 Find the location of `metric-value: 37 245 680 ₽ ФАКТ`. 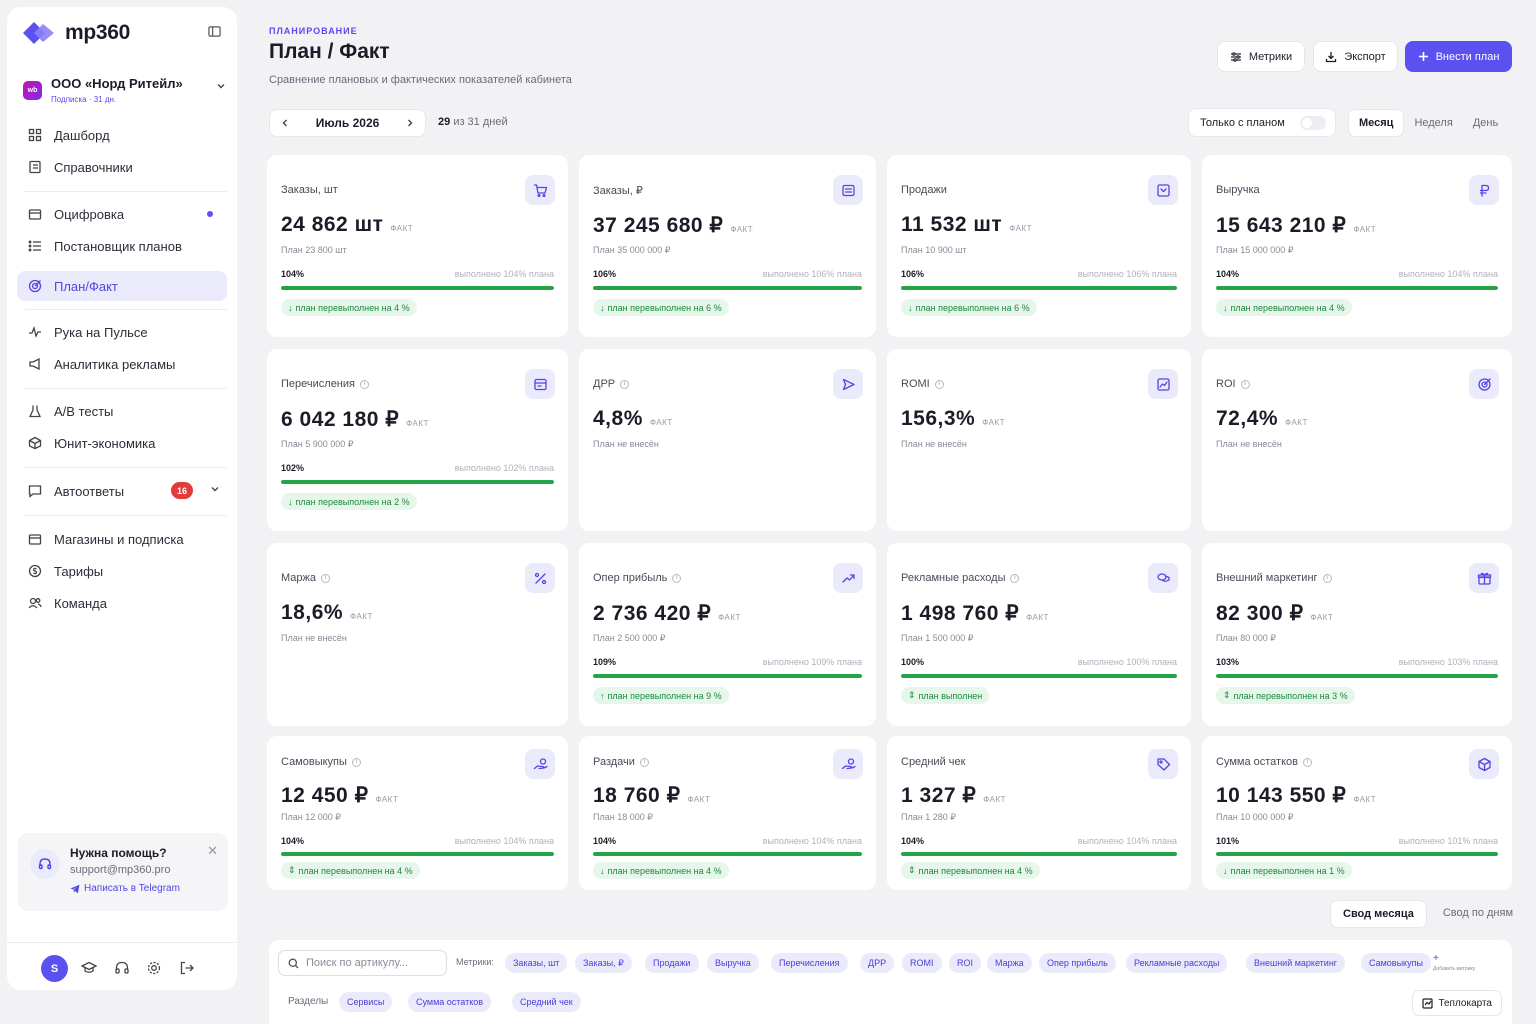

metric-value: 37 245 680 ₽ ФАКТ is located at coordinates (673, 225).